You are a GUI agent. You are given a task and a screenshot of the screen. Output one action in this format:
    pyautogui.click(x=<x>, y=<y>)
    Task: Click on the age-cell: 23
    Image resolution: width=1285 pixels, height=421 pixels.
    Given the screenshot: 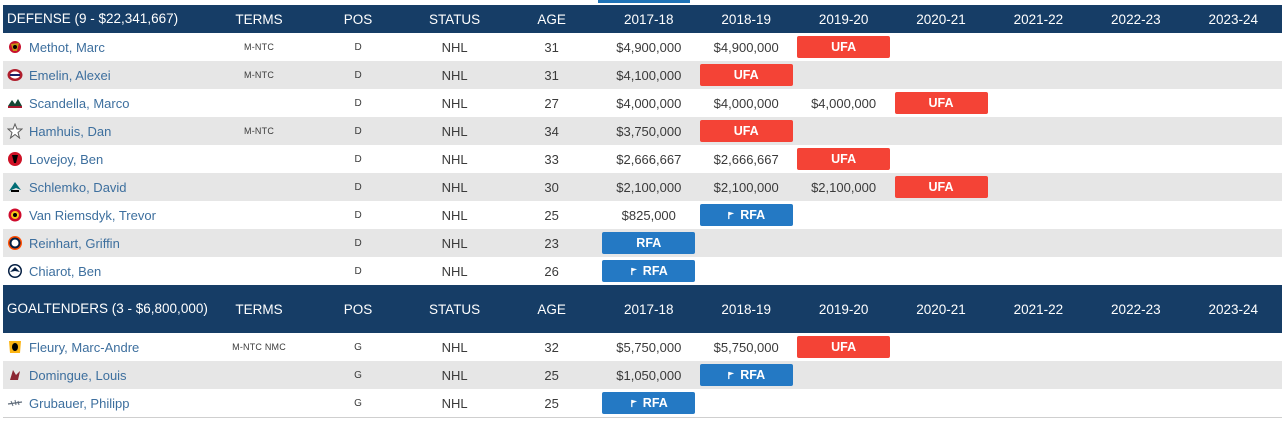 What is the action you would take?
    pyautogui.click(x=552, y=243)
    